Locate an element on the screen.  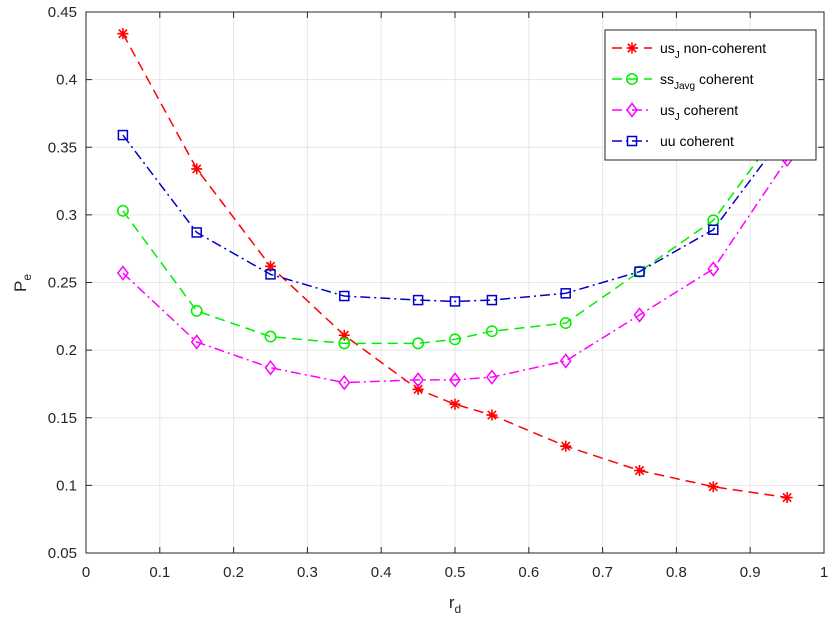
y-tick-label: 0.35 is located at coordinates (62, 147).